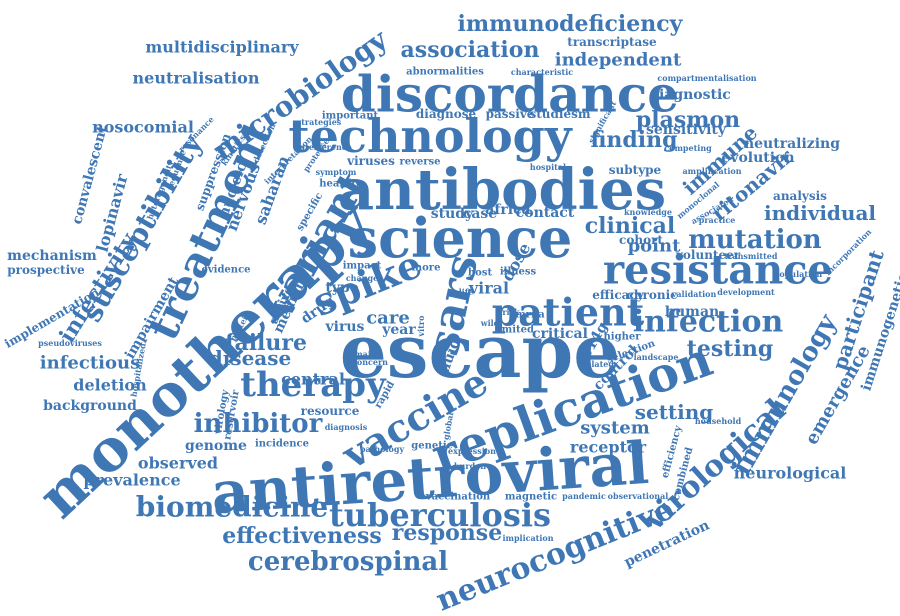 This screenshot has width=900, height=616. I want to click on cloud-word-virus: virus, so click(345, 327).